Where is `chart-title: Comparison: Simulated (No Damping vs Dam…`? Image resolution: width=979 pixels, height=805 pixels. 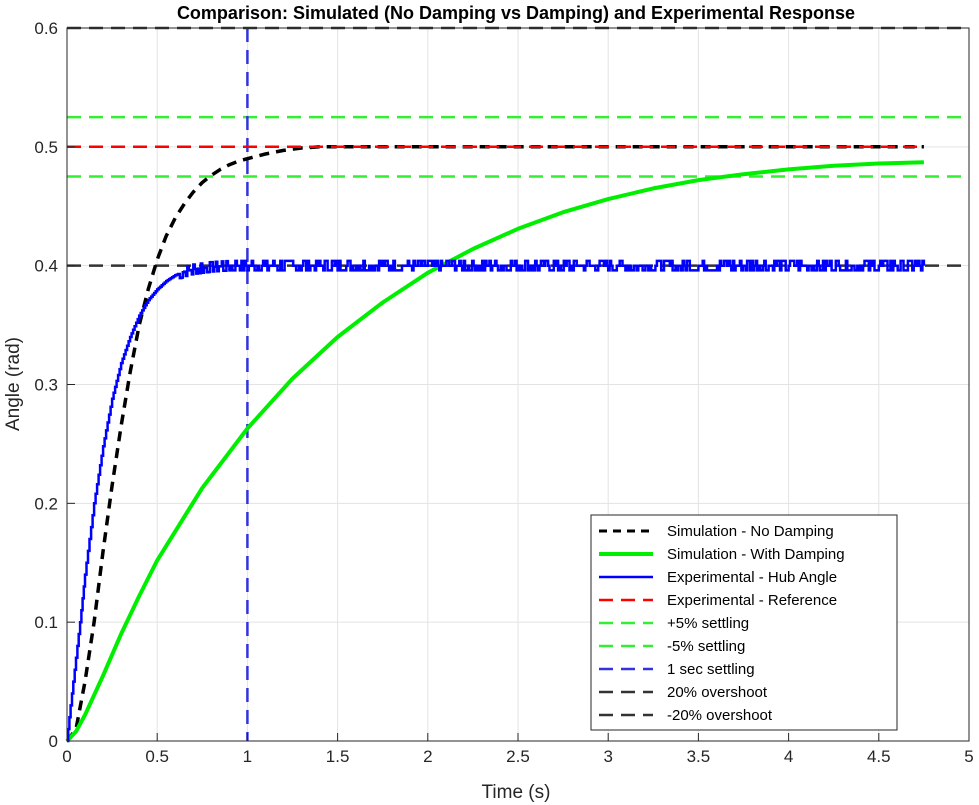
chart-title: Comparison: Simulated (No Damping vs Dam… is located at coordinates (516, 13).